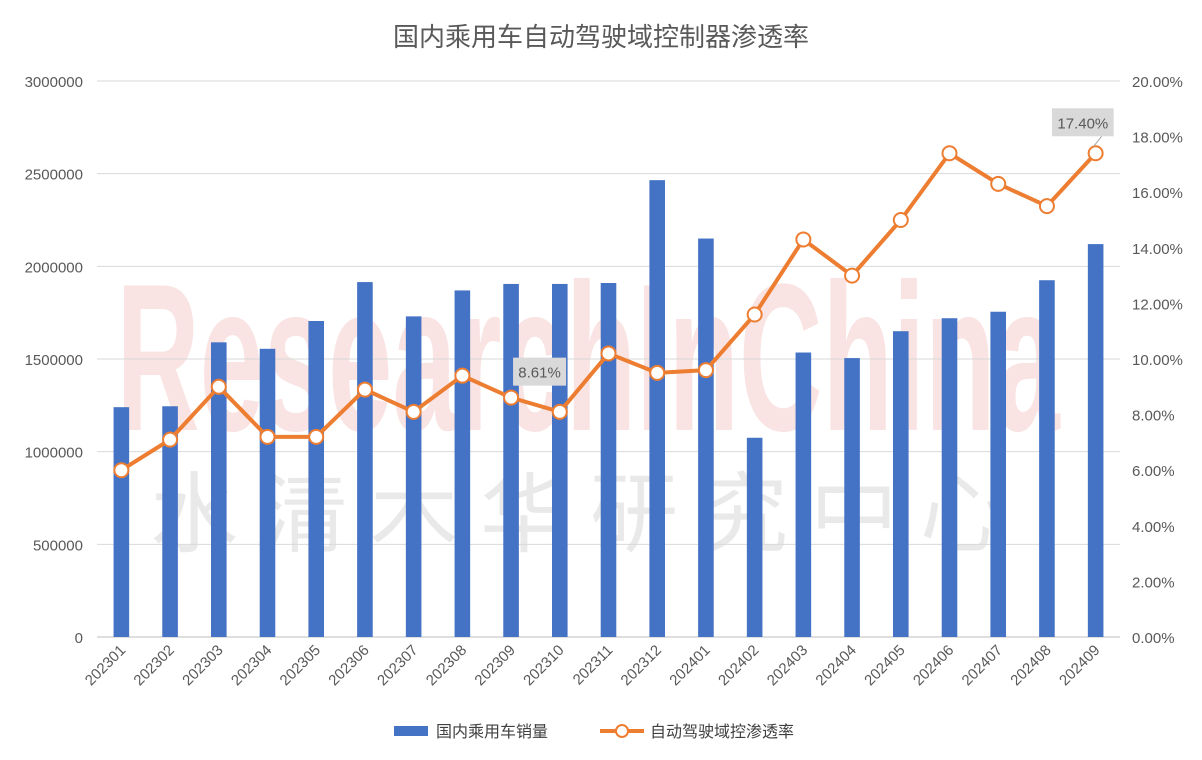  I want to click on data-label-leader, so click(1098, 141).